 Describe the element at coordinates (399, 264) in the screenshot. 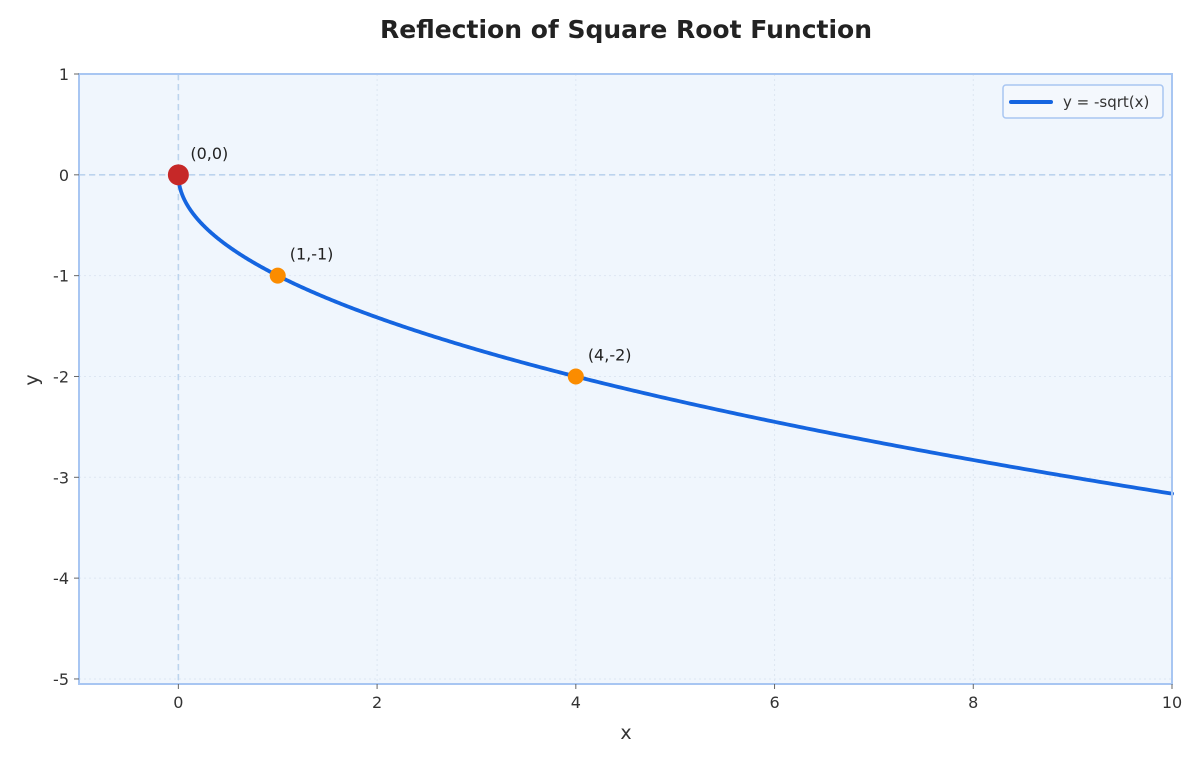

I see `highlighted-points: (0,0) (1,-1) (4,-2)` at that location.